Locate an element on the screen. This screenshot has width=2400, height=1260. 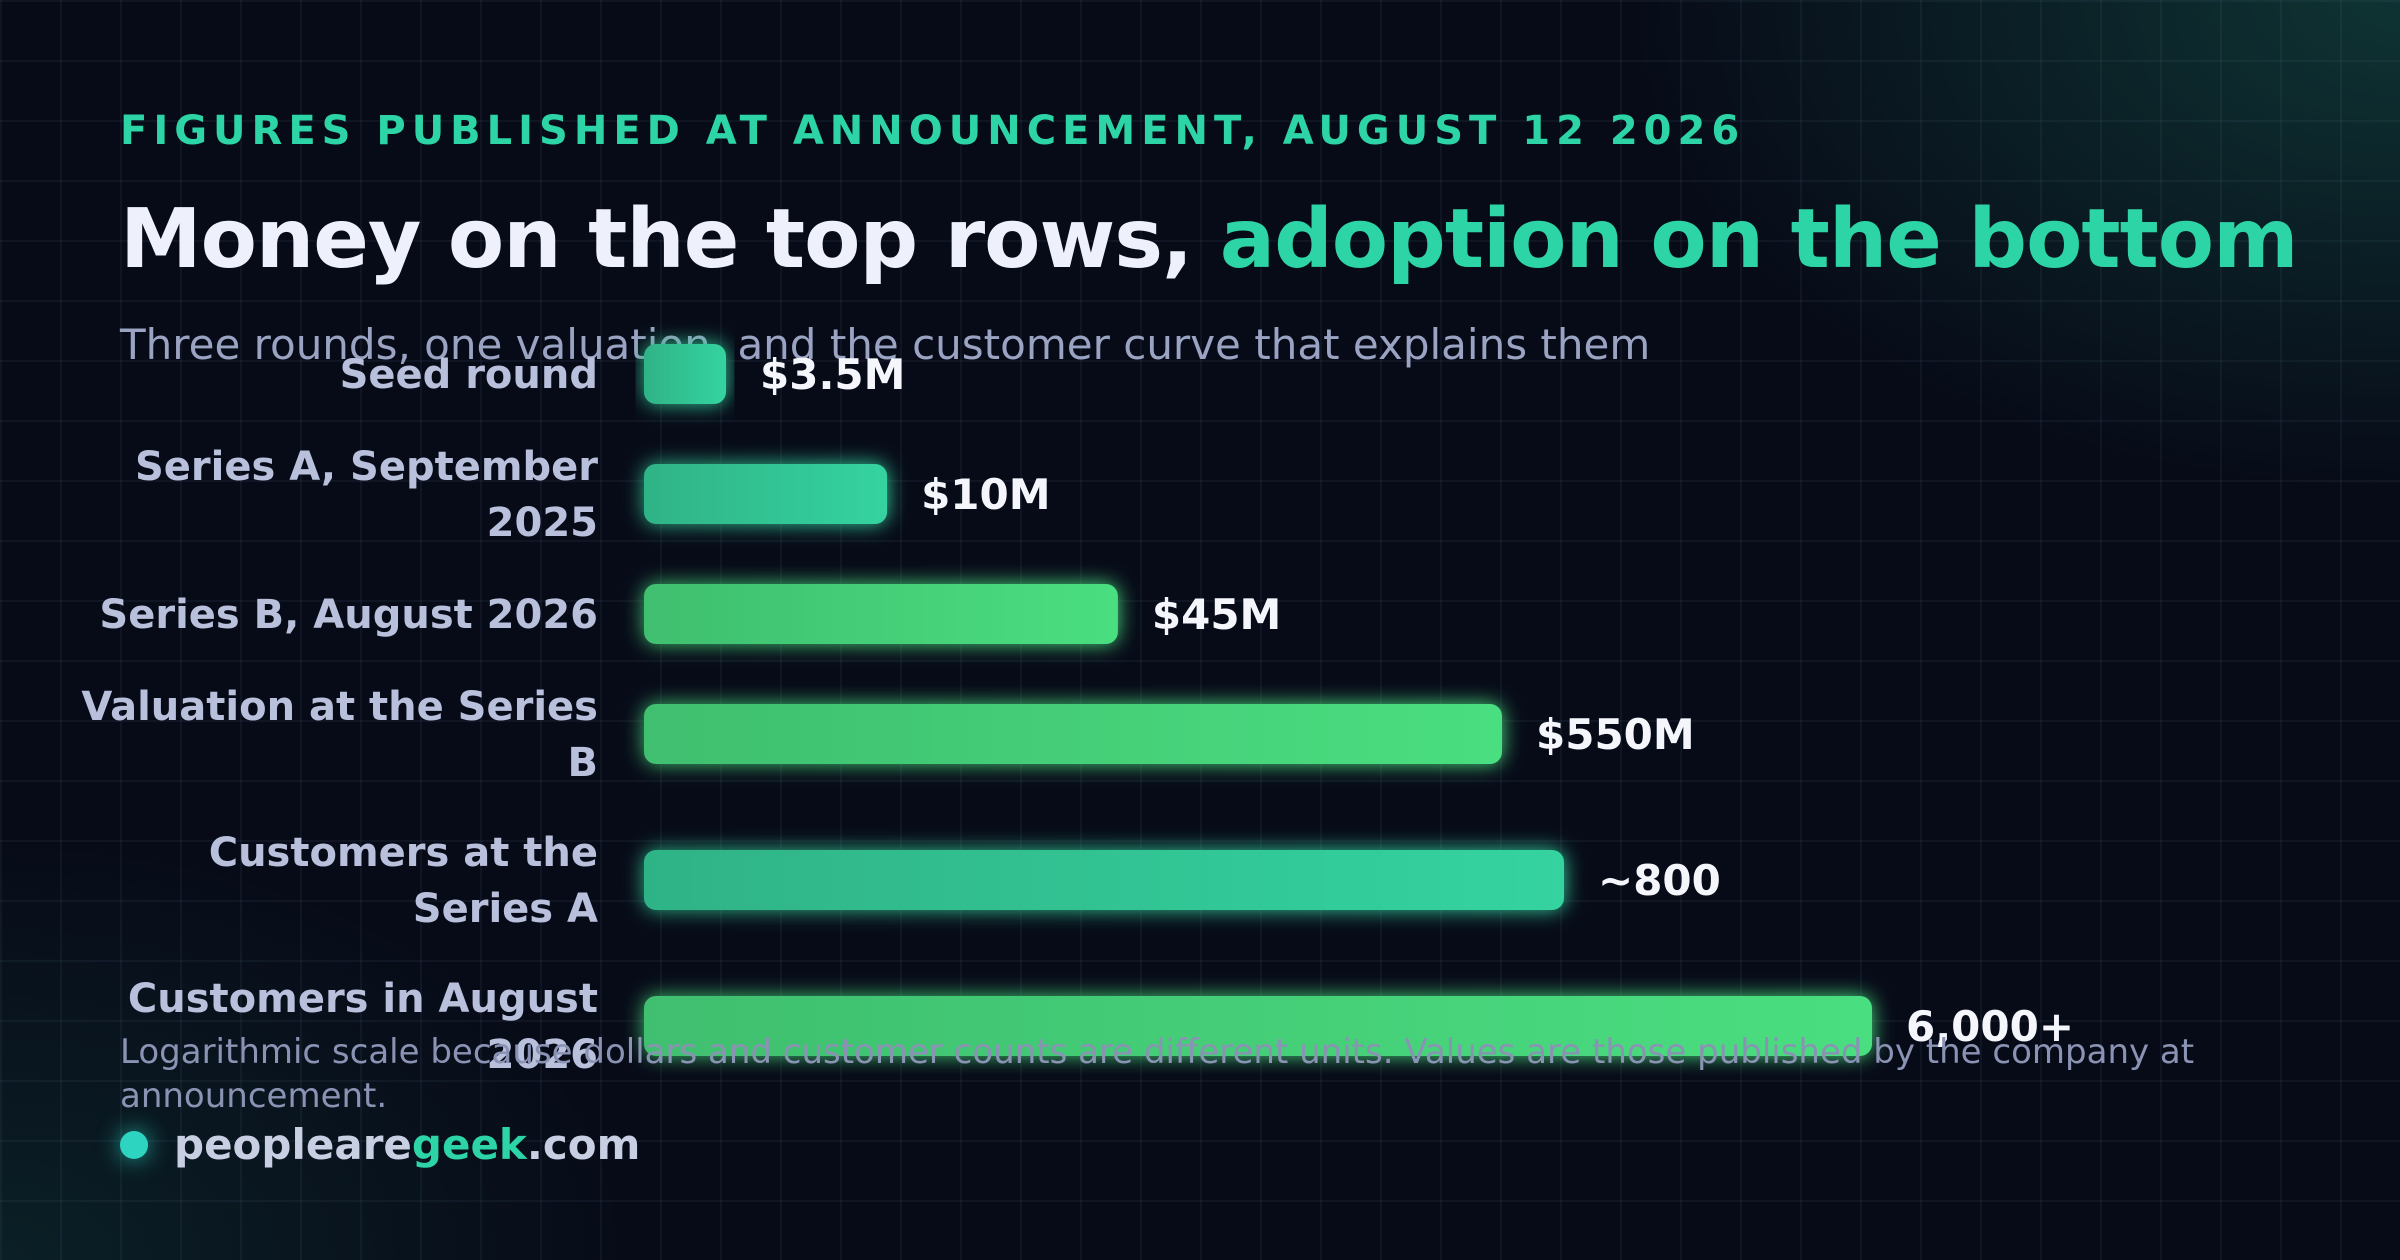
brand-accent: geek is located at coordinates (469, 1144).